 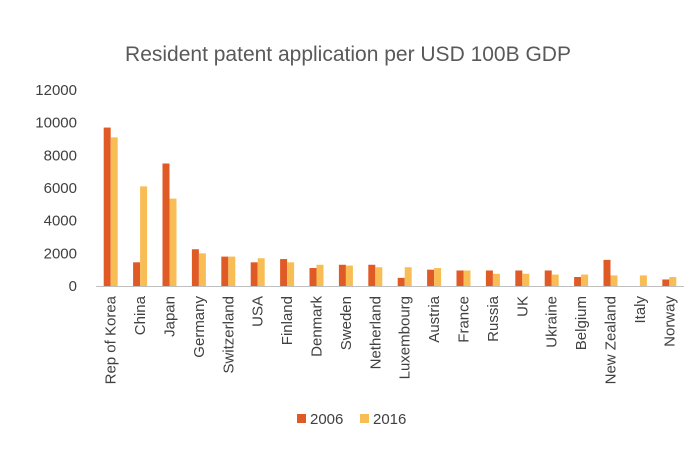 I want to click on bar-2006-austria, so click(x=431, y=277).